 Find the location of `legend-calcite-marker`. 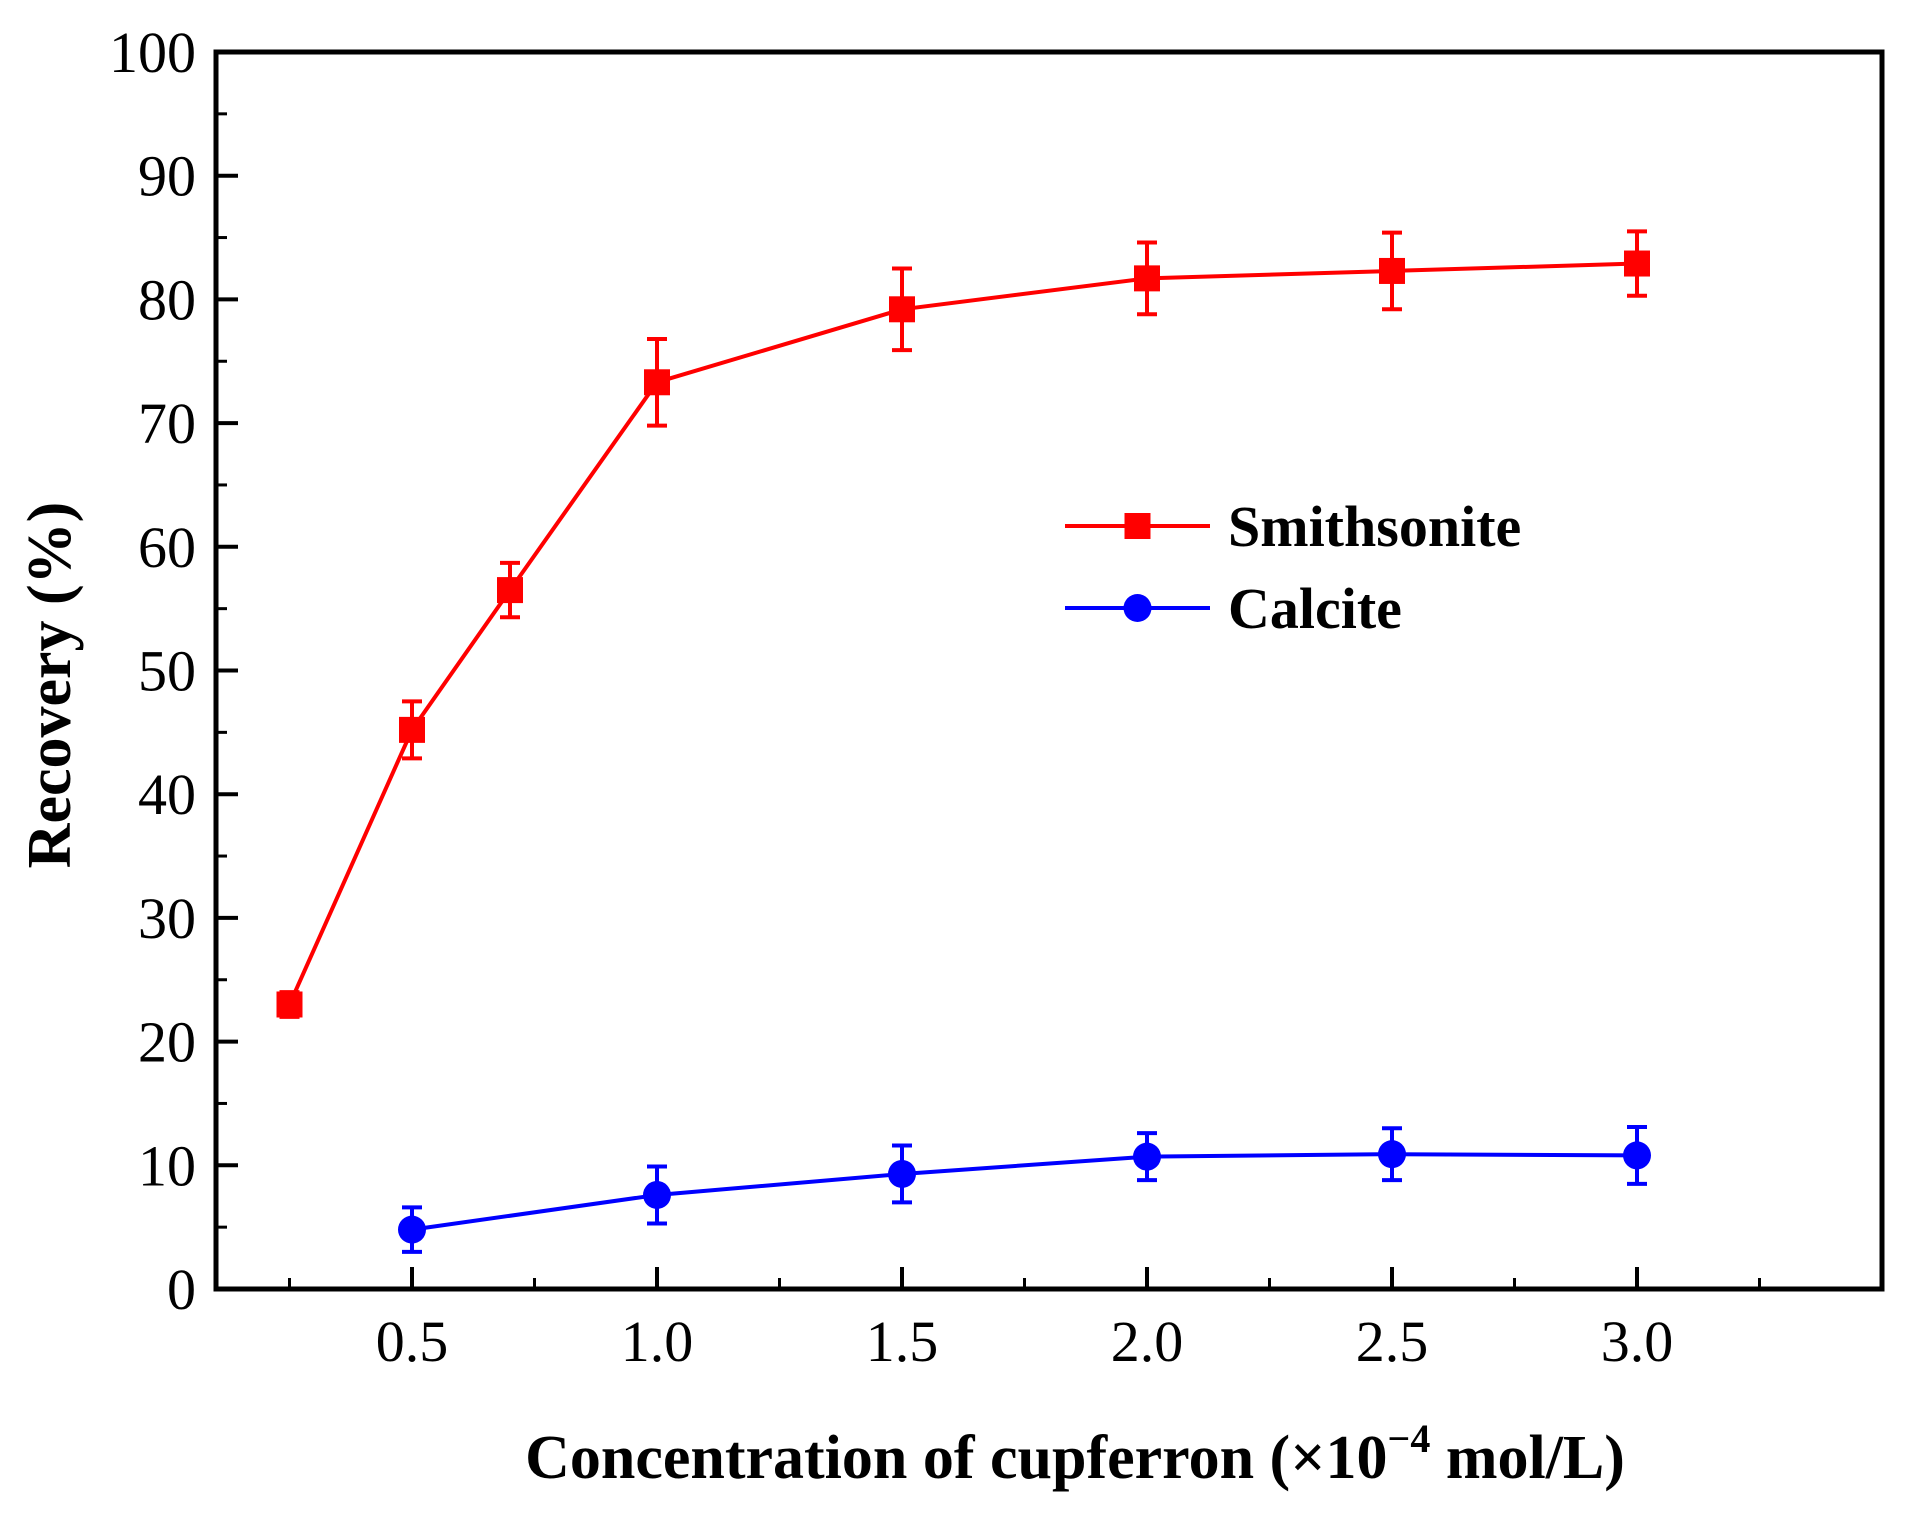

legend-calcite-marker is located at coordinates (1137, 608).